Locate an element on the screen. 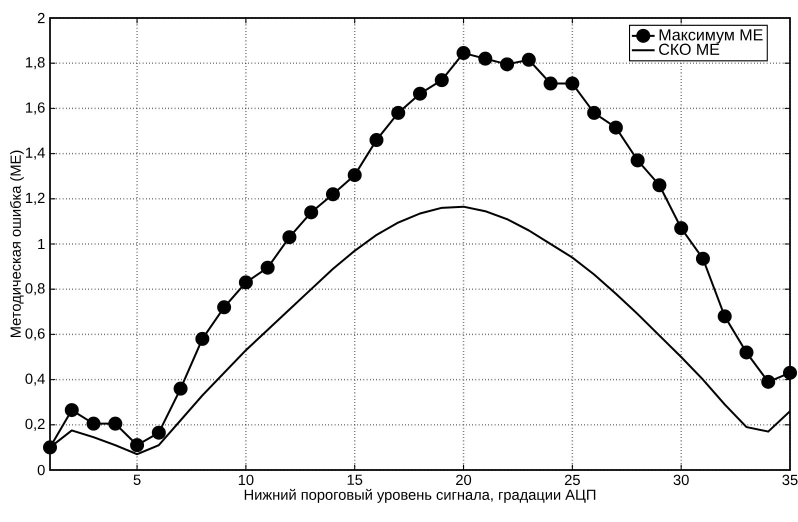  y-tick-label: 2 is located at coordinates (41, 18).